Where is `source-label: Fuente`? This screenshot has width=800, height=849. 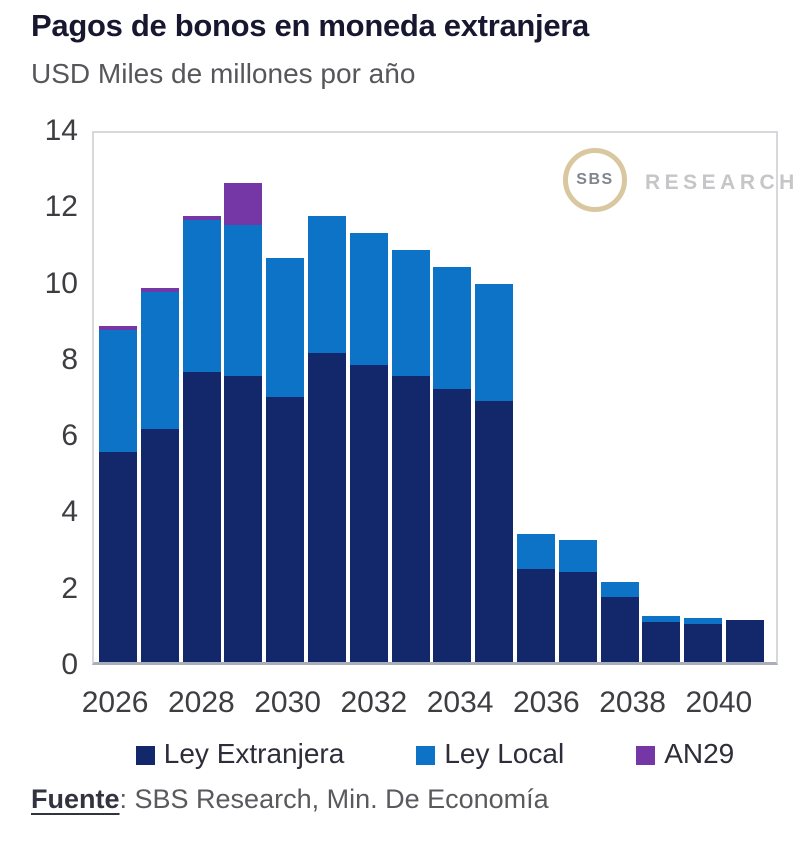
source-label: Fuente is located at coordinates (75, 799).